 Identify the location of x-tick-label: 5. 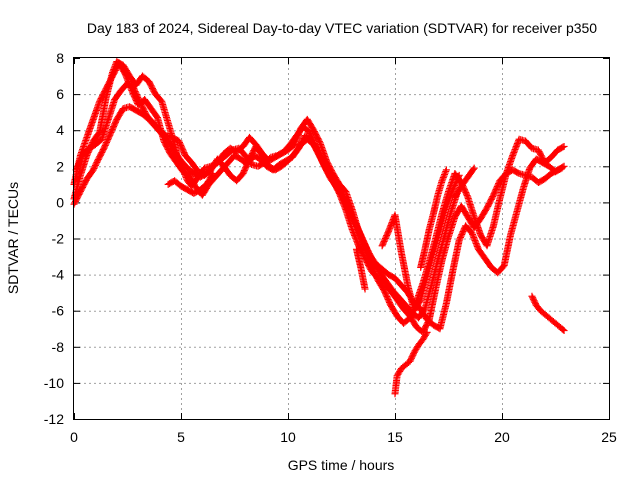
(181, 437).